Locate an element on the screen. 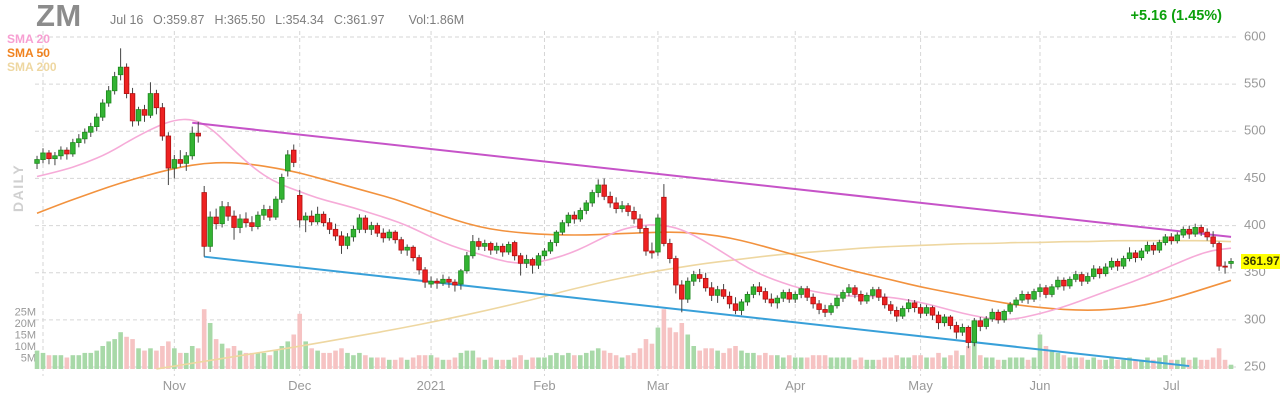  high-value: H:365.50 is located at coordinates (240, 20).